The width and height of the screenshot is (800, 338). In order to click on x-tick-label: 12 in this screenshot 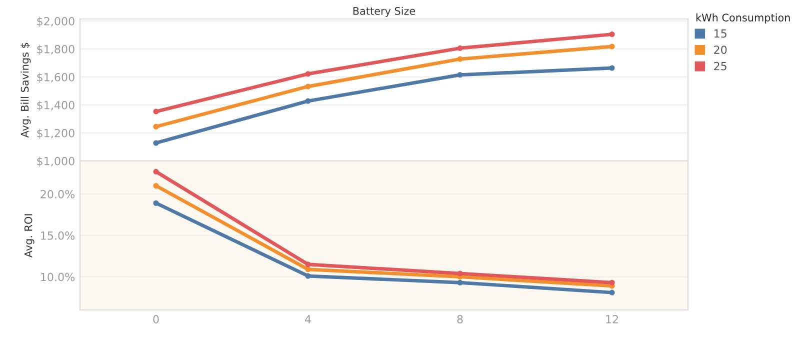, I will do `click(612, 319)`.